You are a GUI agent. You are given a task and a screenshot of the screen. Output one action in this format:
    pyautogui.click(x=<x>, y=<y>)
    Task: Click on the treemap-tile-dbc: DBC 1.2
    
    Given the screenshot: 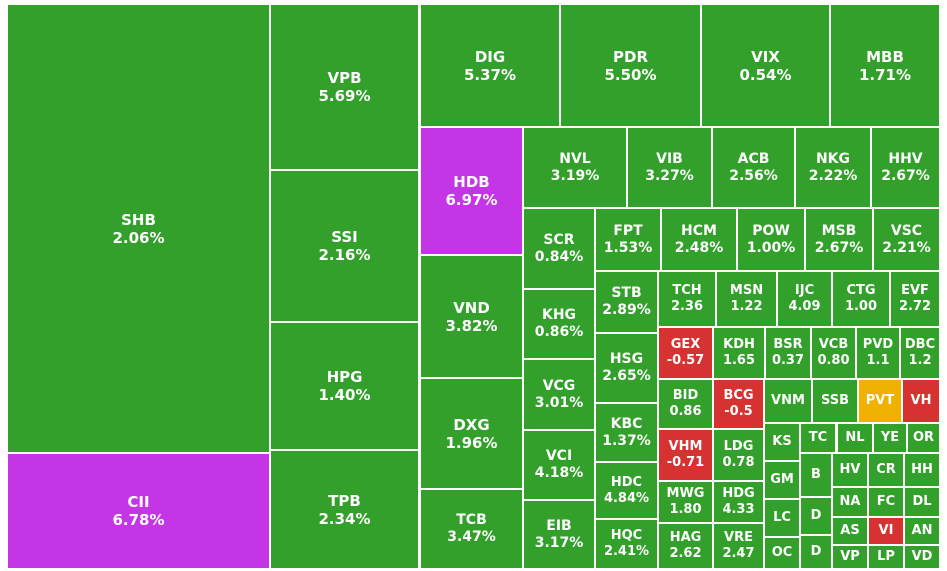 What is the action you would take?
    pyautogui.click(x=920, y=353)
    